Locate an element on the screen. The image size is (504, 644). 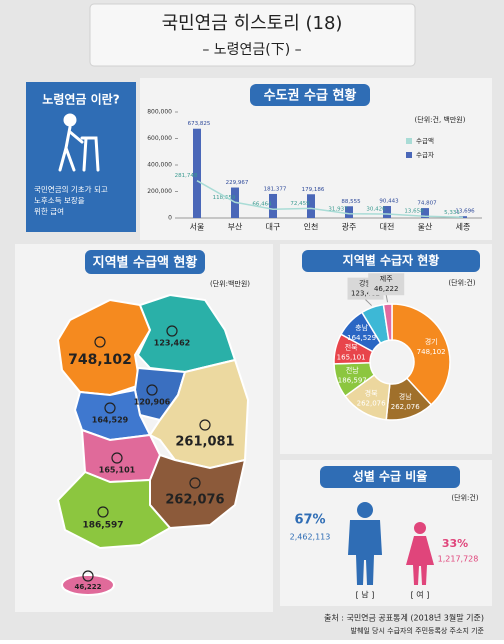
bar-value-label: 13,696 is located at coordinates (465, 212).